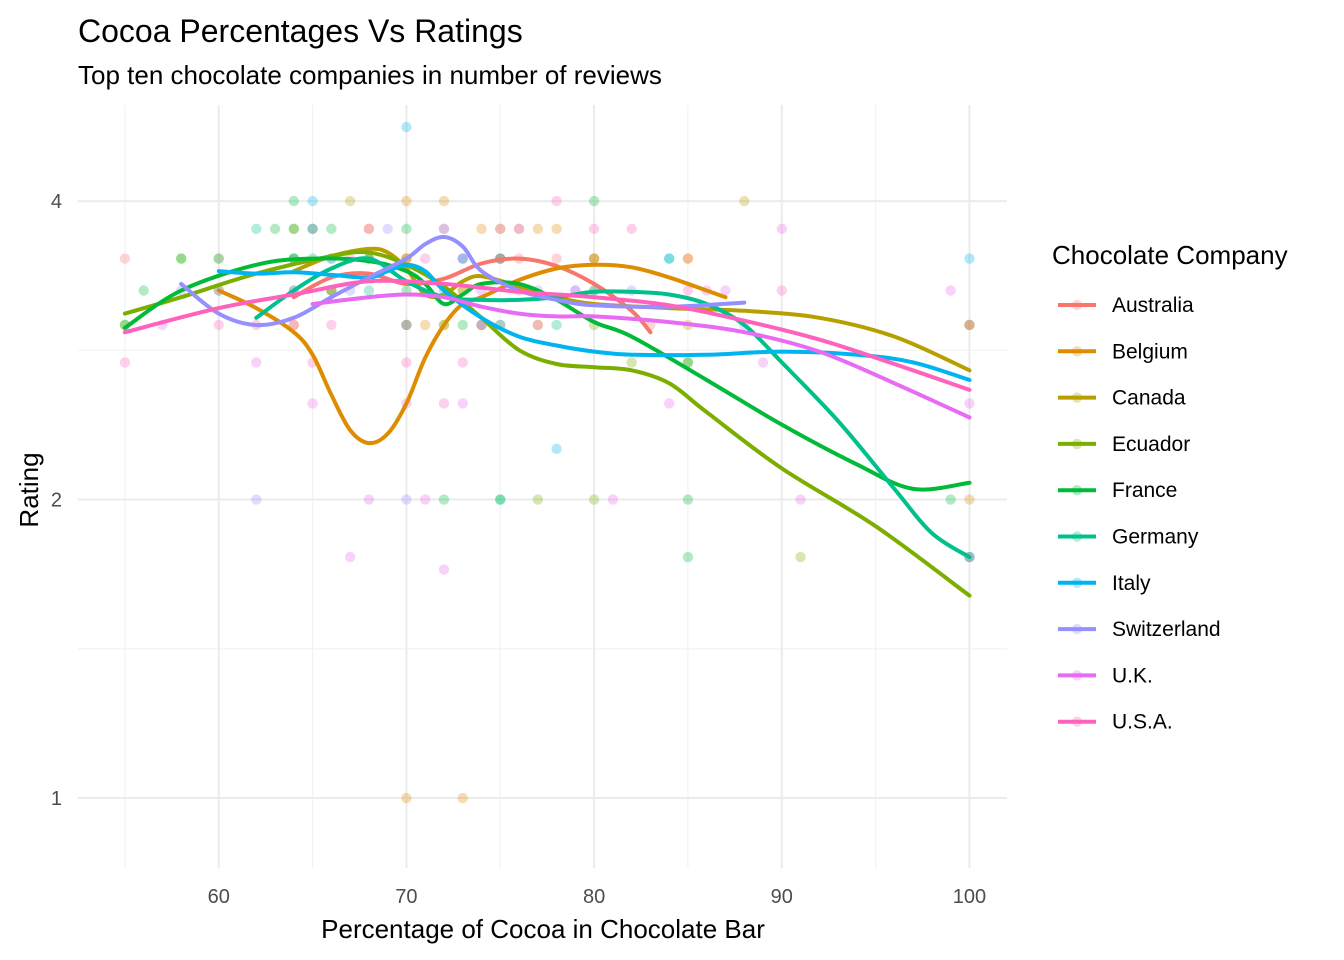 Image resolution: width=1344 pixels, height=960 pixels. I want to click on legend-label: Switzerland, so click(1166, 629).